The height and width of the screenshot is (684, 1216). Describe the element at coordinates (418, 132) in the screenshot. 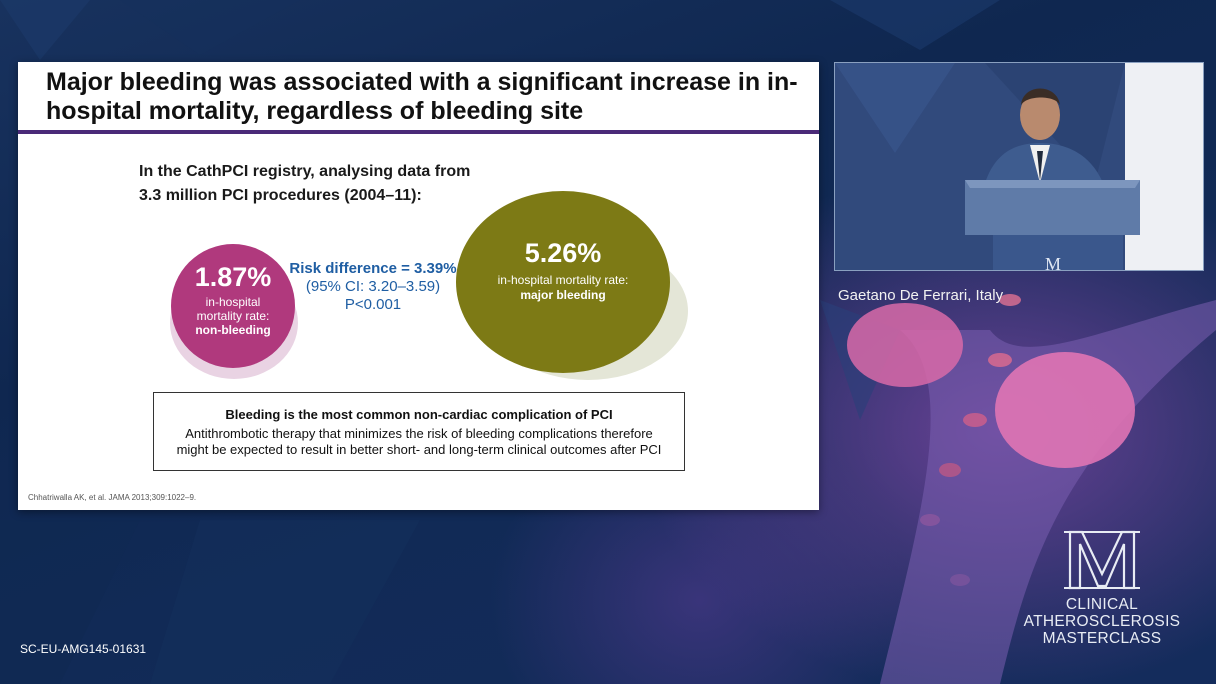

I see `title-divider` at that location.